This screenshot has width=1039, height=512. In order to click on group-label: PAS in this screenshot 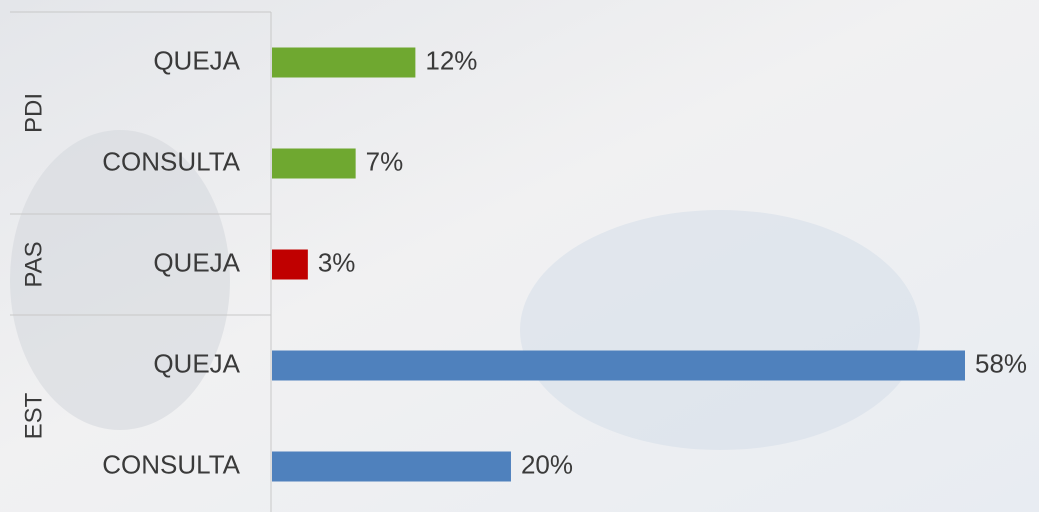, I will do `click(33, 264)`.